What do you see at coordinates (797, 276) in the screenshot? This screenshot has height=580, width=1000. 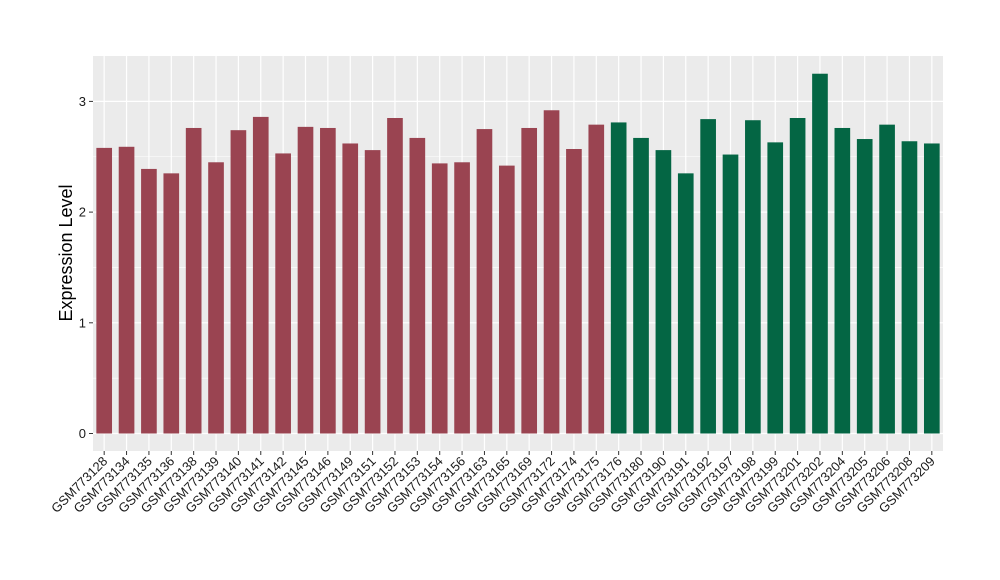 I see `bar-GSM773201` at bounding box center [797, 276].